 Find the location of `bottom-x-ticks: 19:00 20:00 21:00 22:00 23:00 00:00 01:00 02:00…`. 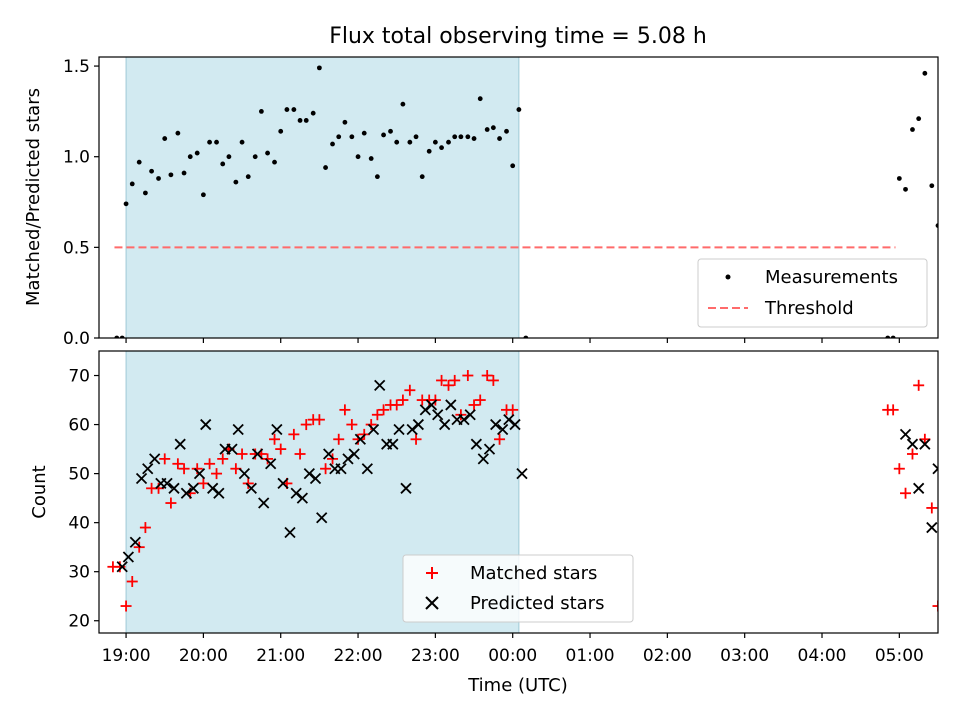

bottom-x-ticks: 19:00 20:00 21:00 22:00 23:00 00:00 01:00 02:00… is located at coordinates (513, 649).